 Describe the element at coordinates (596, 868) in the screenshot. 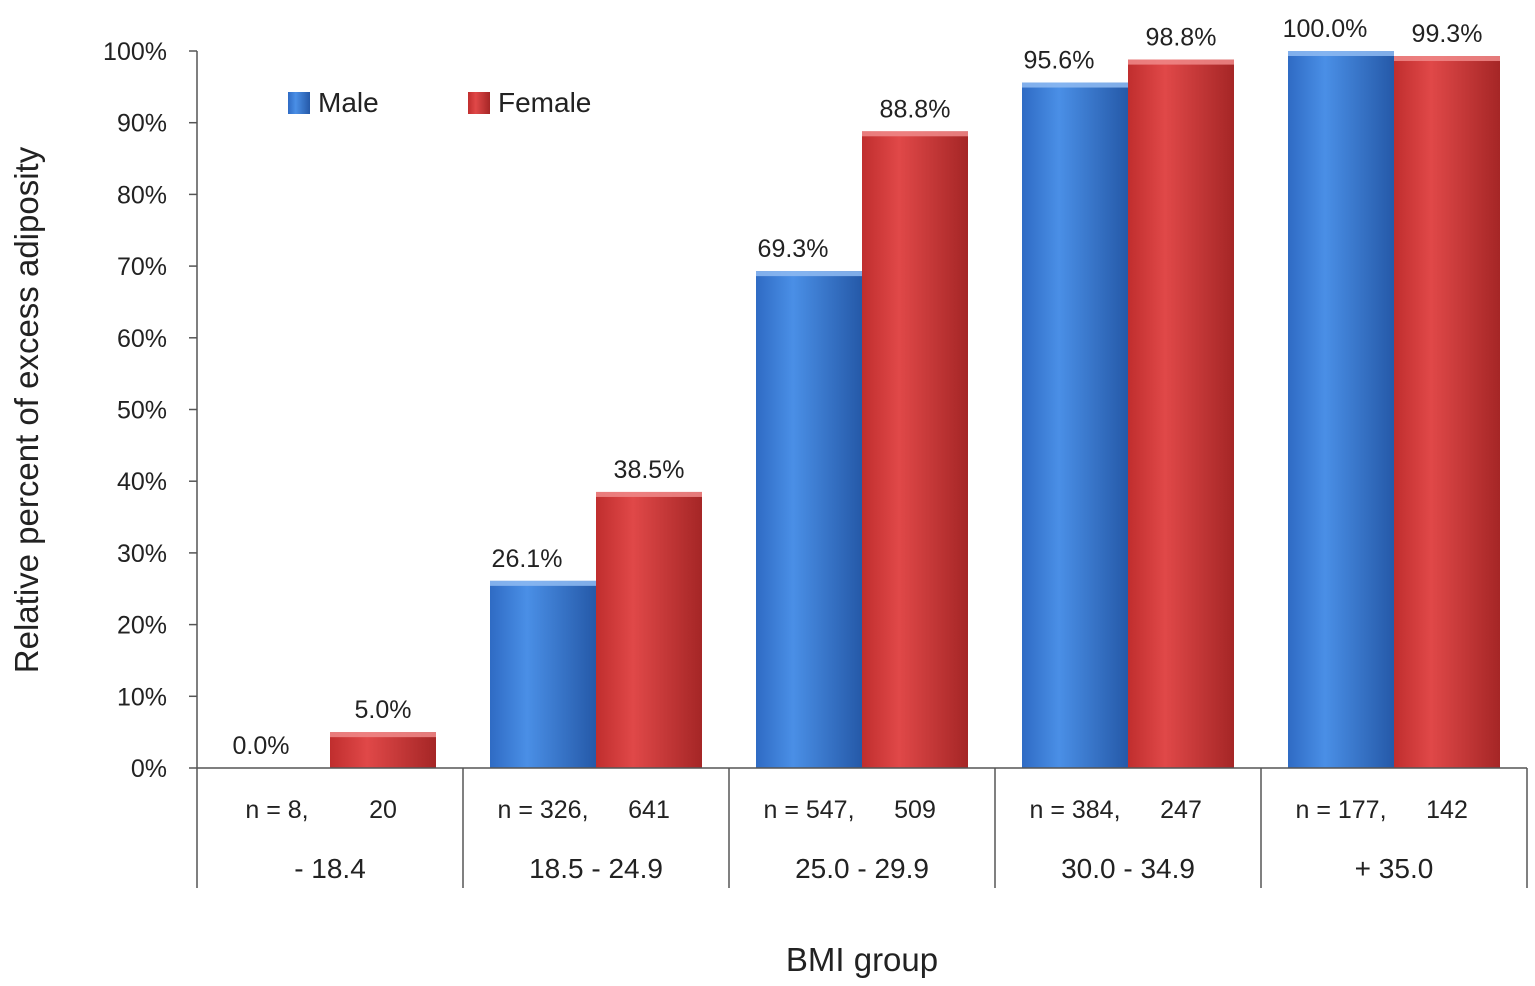

I see `category-label-1: 18.5 - 24.9` at that location.